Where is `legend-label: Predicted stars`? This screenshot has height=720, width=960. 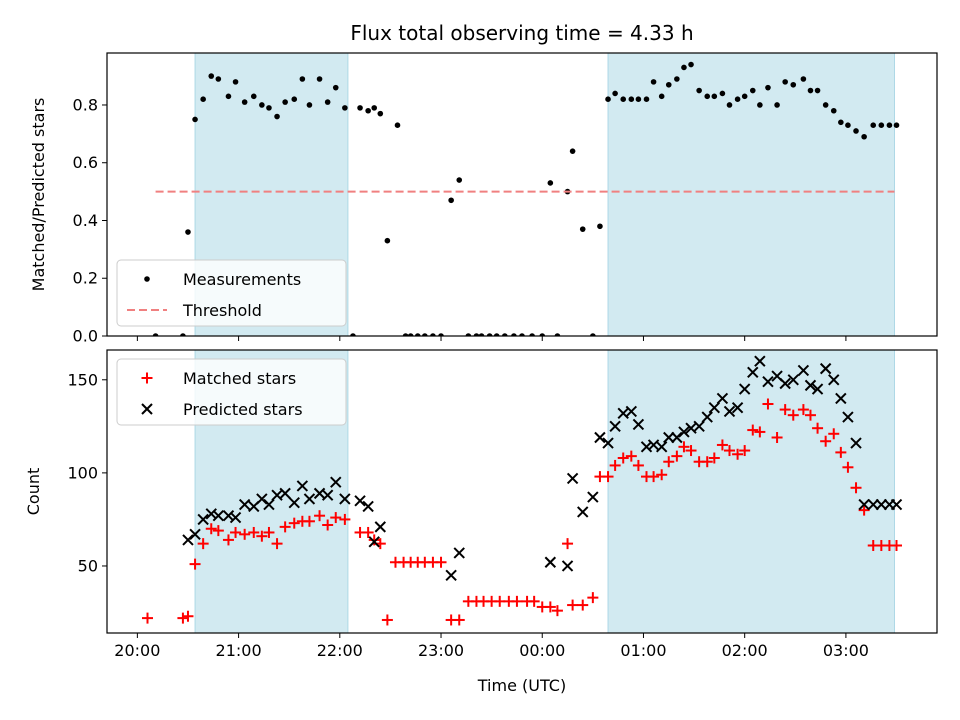
legend-label: Predicted stars is located at coordinates (243, 409).